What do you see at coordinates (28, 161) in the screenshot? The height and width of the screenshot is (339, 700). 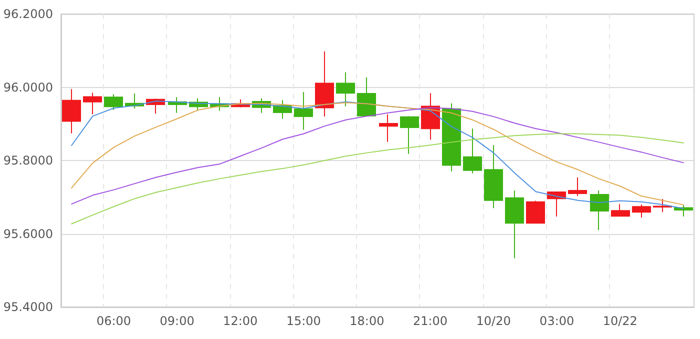 I see `y-tick-label: 95.8000` at bounding box center [28, 161].